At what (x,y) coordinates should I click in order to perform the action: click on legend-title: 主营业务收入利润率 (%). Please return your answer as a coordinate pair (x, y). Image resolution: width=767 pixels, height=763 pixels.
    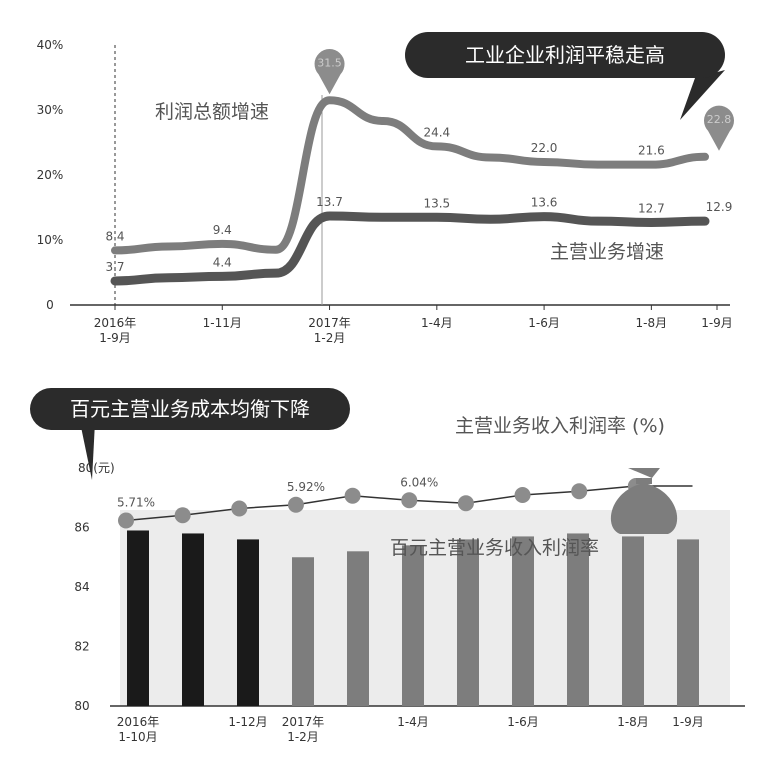
    Looking at the image, I should click on (560, 426).